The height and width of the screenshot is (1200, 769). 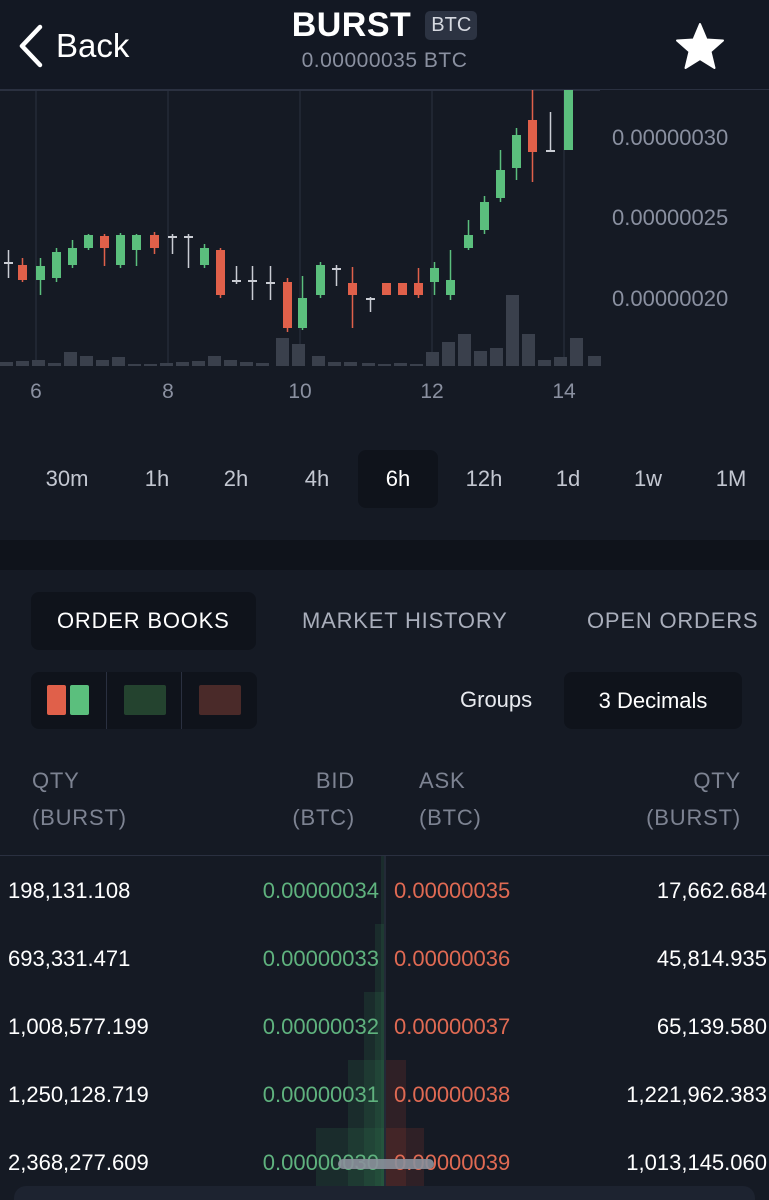 What do you see at coordinates (236, 478) in the screenshot?
I see `timeframe-2h: 2h` at bounding box center [236, 478].